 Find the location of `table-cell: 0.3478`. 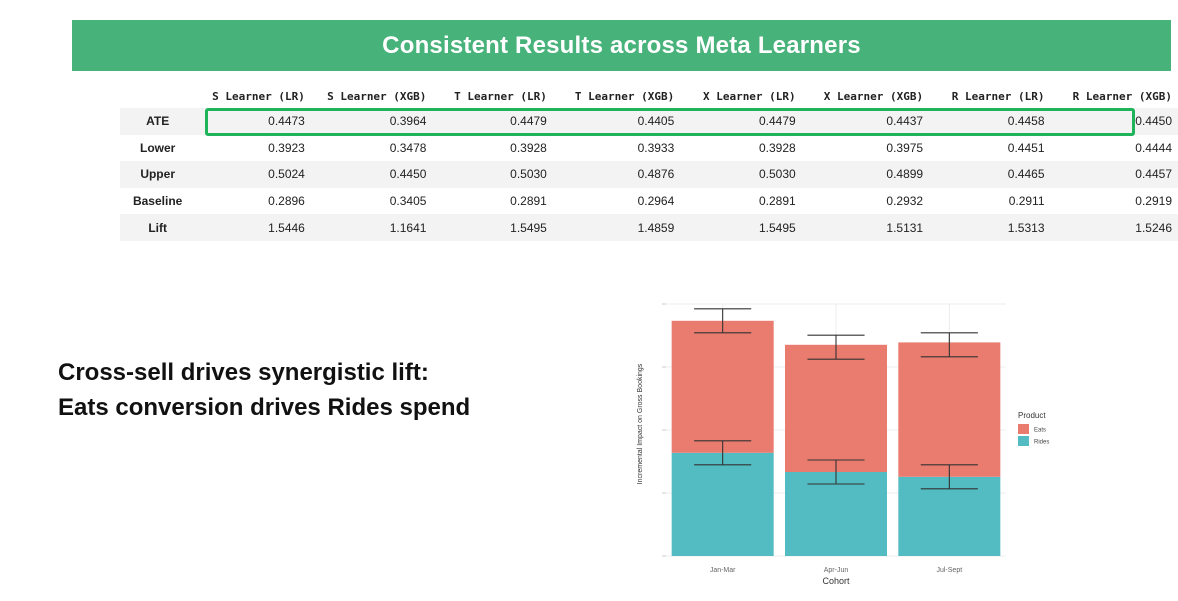

table-cell: 0.3478 is located at coordinates (408, 147).